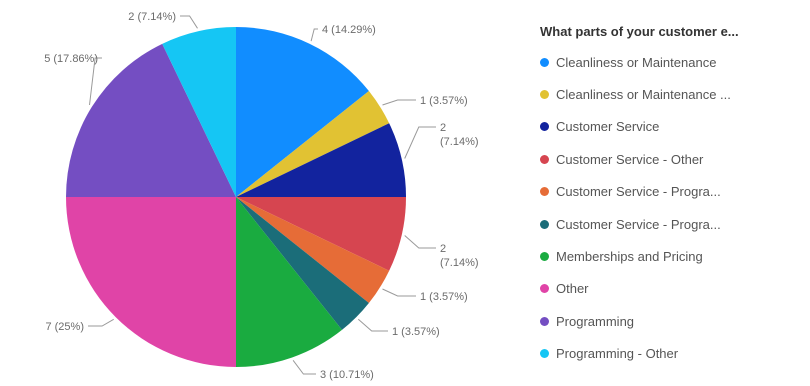 The image size is (810, 386). Describe the element at coordinates (444, 101) in the screenshot. I see `data-label-2: 1 (3.57%)` at that location.